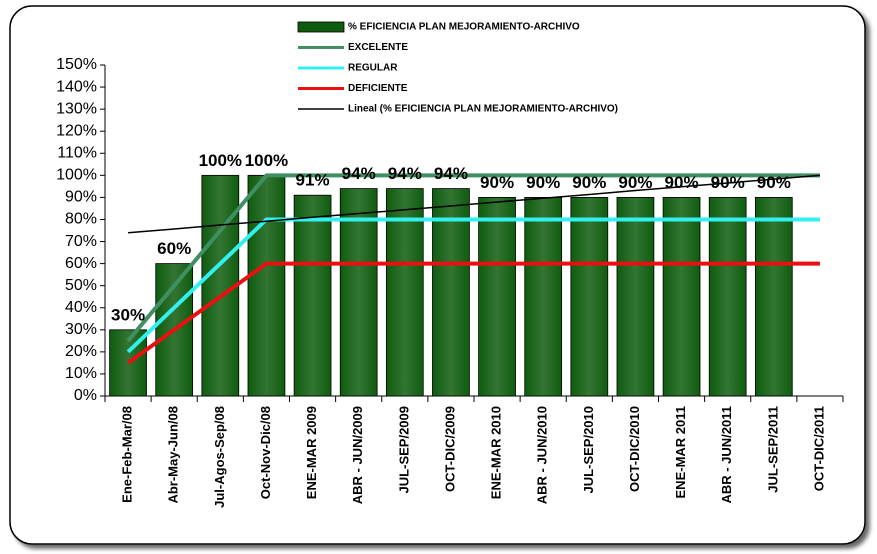  What do you see at coordinates (311, 452) in the screenshot?
I see `x-tick-label: ENE-MAR 2009` at bounding box center [311, 452].